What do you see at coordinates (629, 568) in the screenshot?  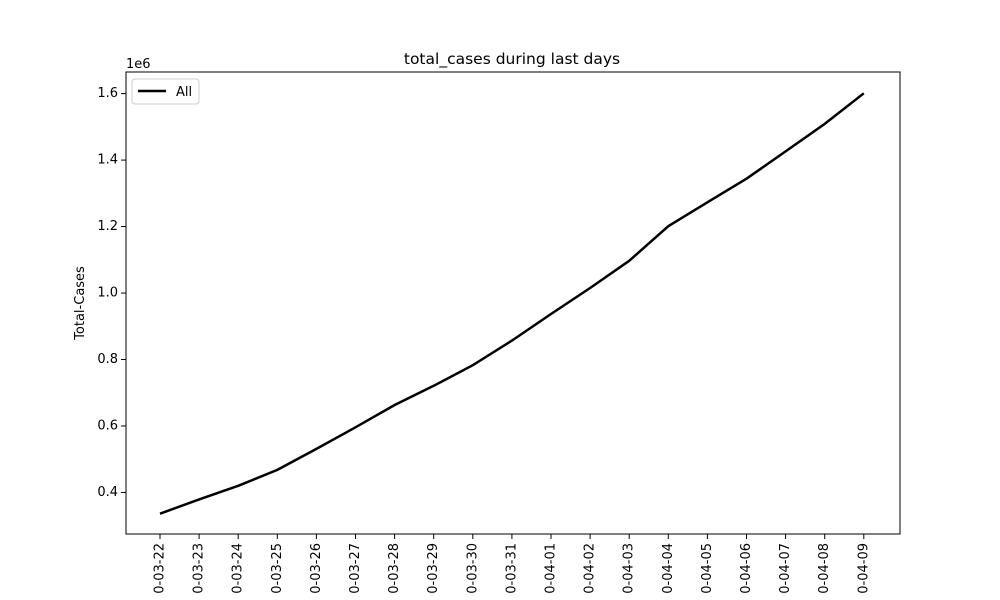 I see `x-tick-label: 0-04-03` at bounding box center [629, 568].